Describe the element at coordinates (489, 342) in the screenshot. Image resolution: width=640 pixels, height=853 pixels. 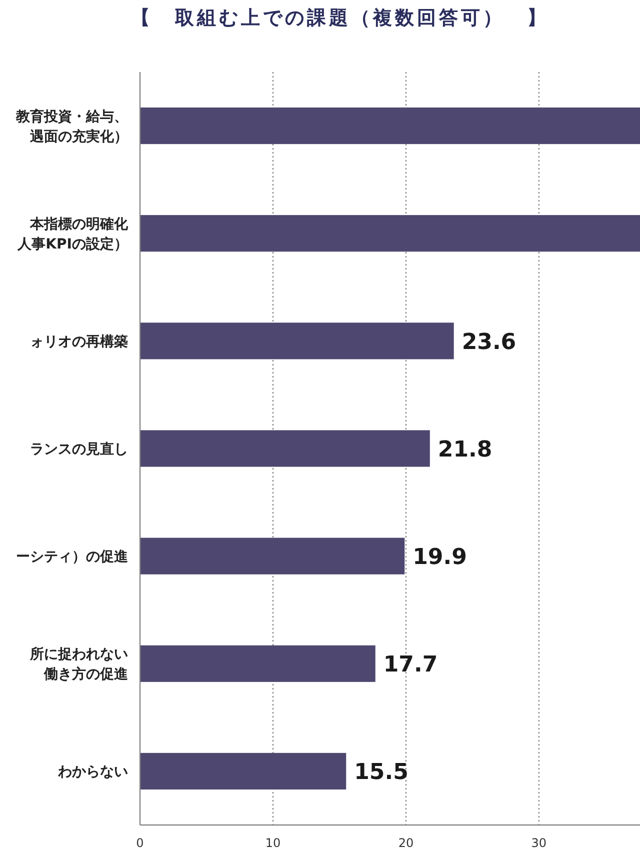
I see `data-label: 23.6` at that location.